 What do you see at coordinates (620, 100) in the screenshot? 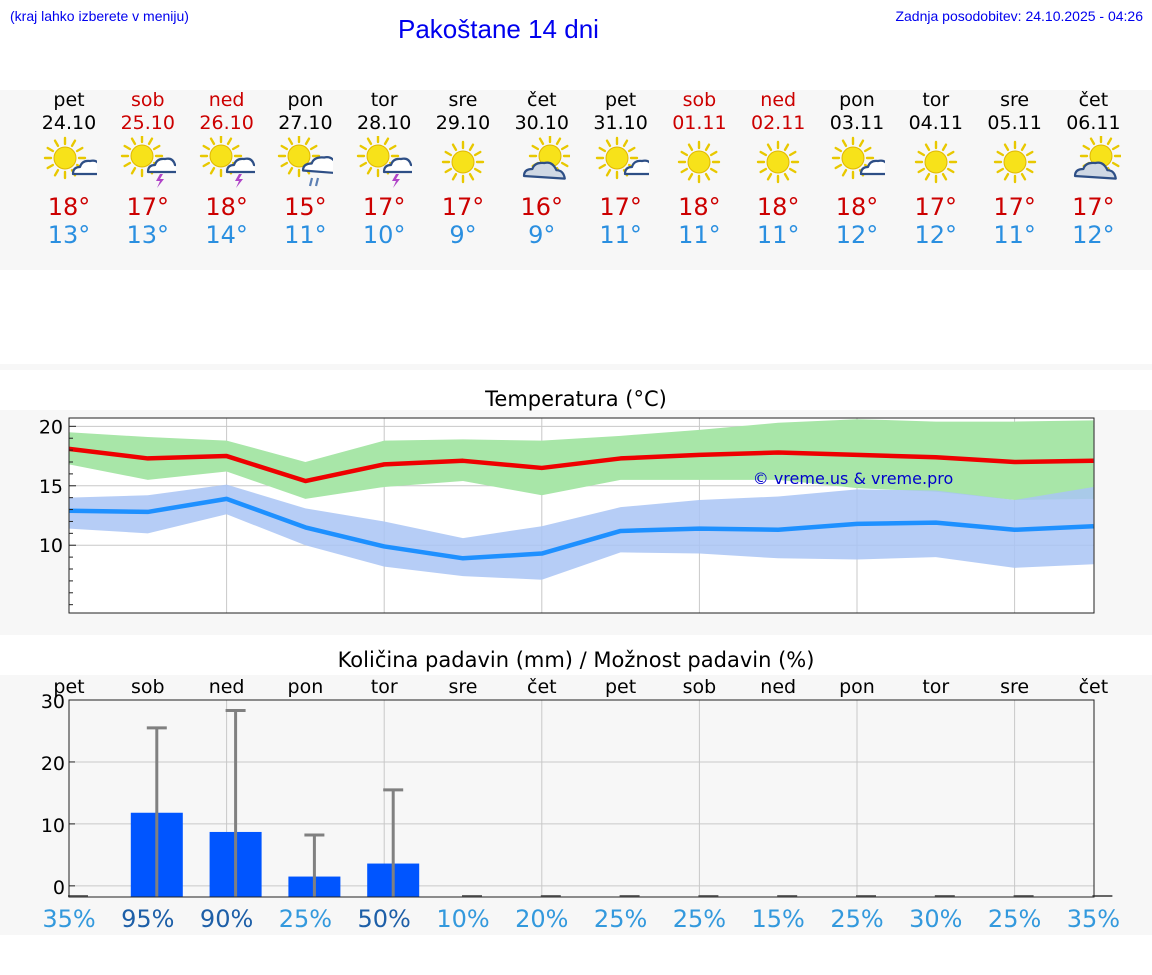
I see `day-name: pet` at bounding box center [620, 100].